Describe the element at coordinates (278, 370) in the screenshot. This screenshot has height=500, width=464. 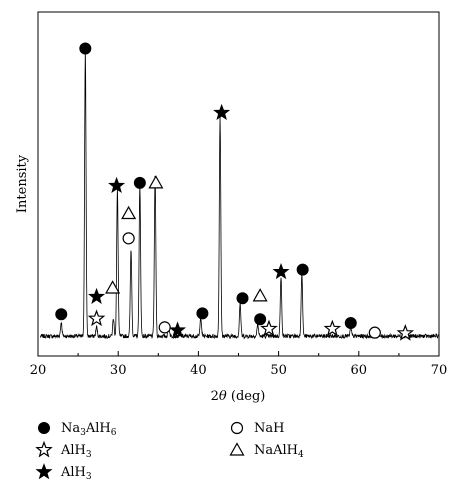
I see `x-tick-label: 50` at that location.